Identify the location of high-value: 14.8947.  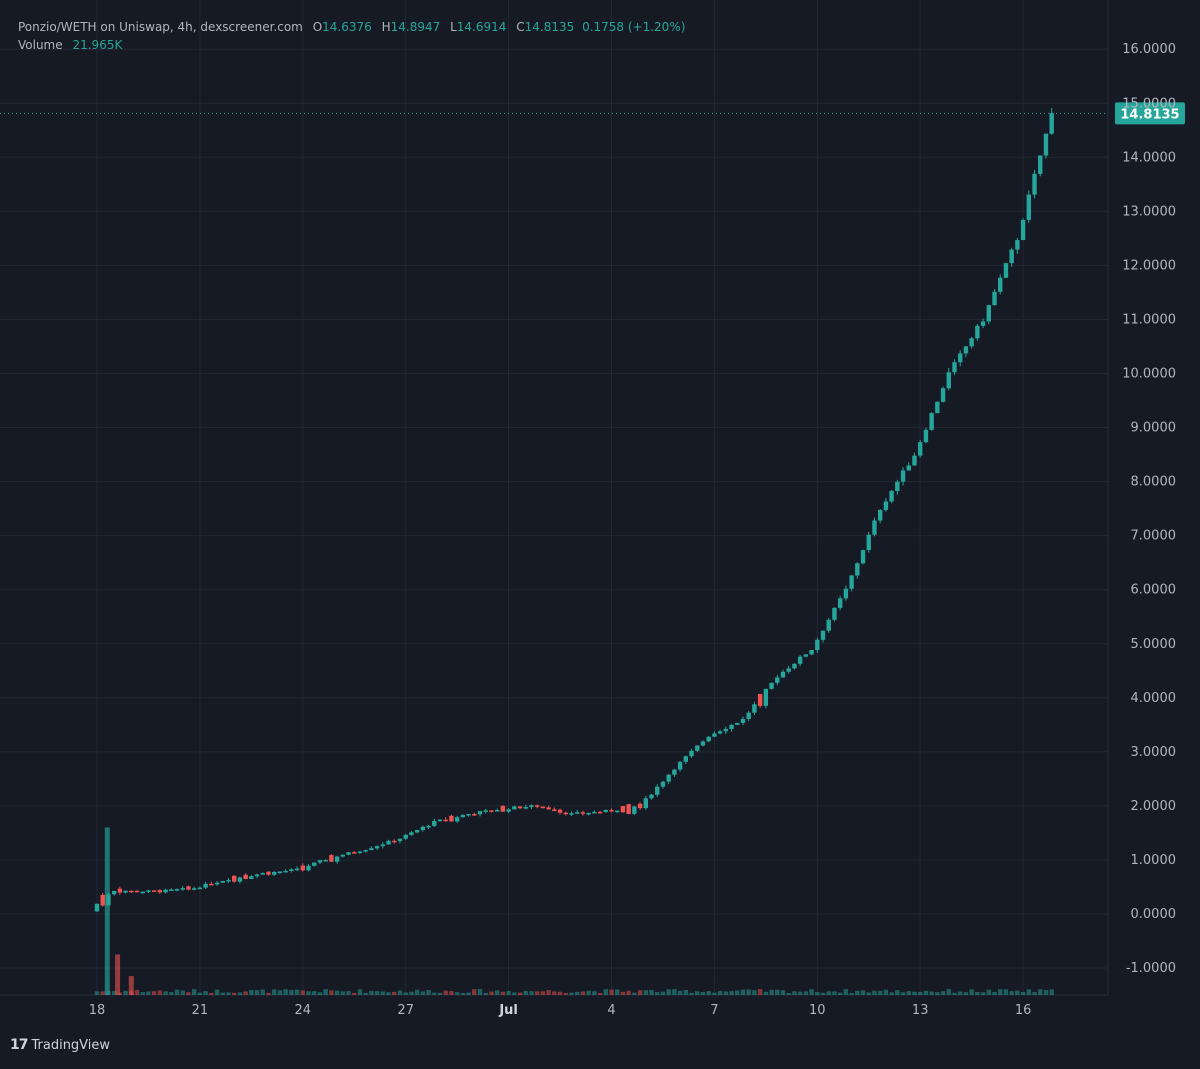
(415, 27).